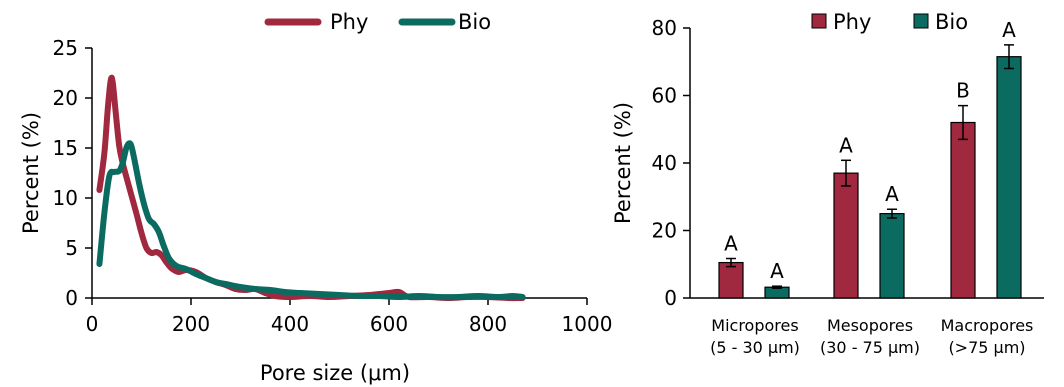 The image size is (1064, 387). What do you see at coordinates (290, 324) in the screenshot?
I see `line-x-tick-label: 400` at bounding box center [290, 324].